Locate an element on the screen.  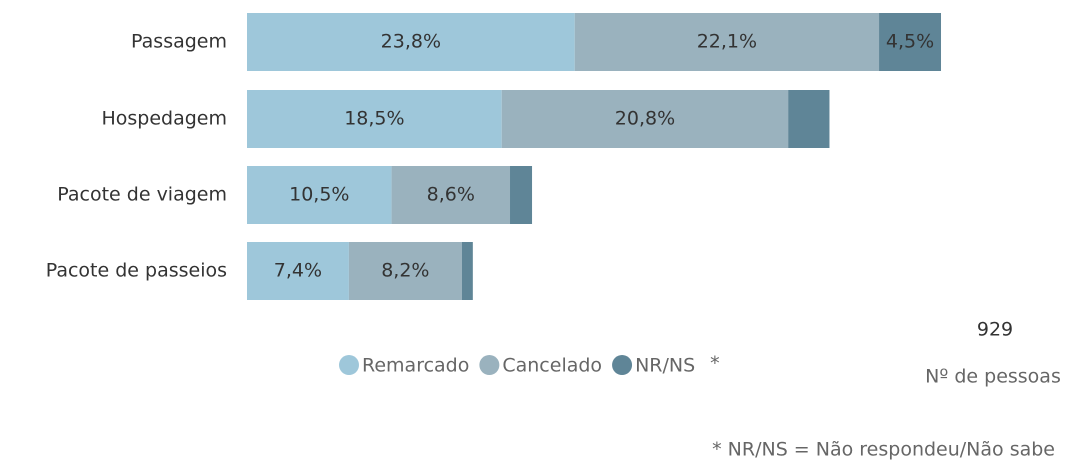
data-label: 22,1% is located at coordinates (727, 42).